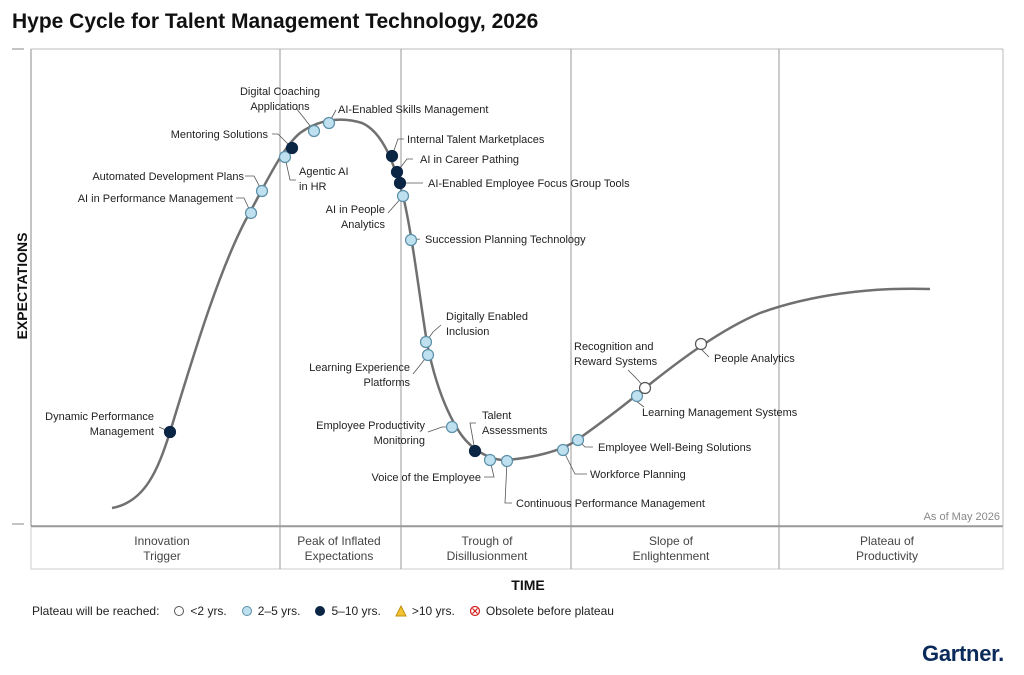  I want to click on tech-label: AI in Career Pathing, so click(469, 160).